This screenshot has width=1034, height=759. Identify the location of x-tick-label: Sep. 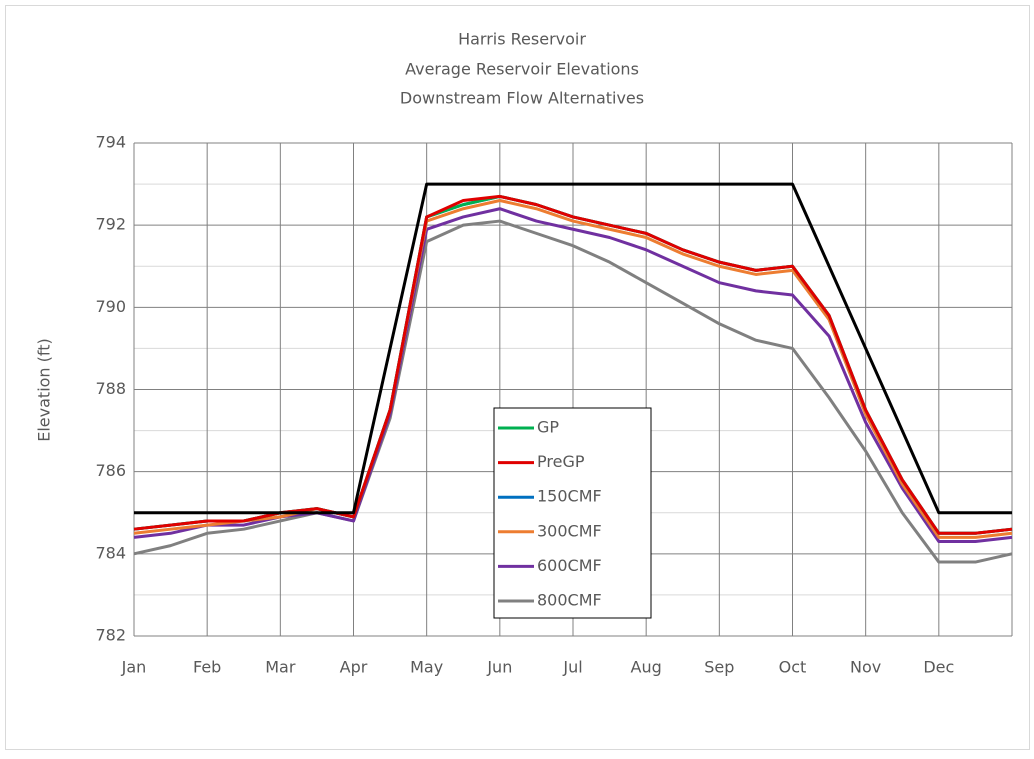
(719, 667).